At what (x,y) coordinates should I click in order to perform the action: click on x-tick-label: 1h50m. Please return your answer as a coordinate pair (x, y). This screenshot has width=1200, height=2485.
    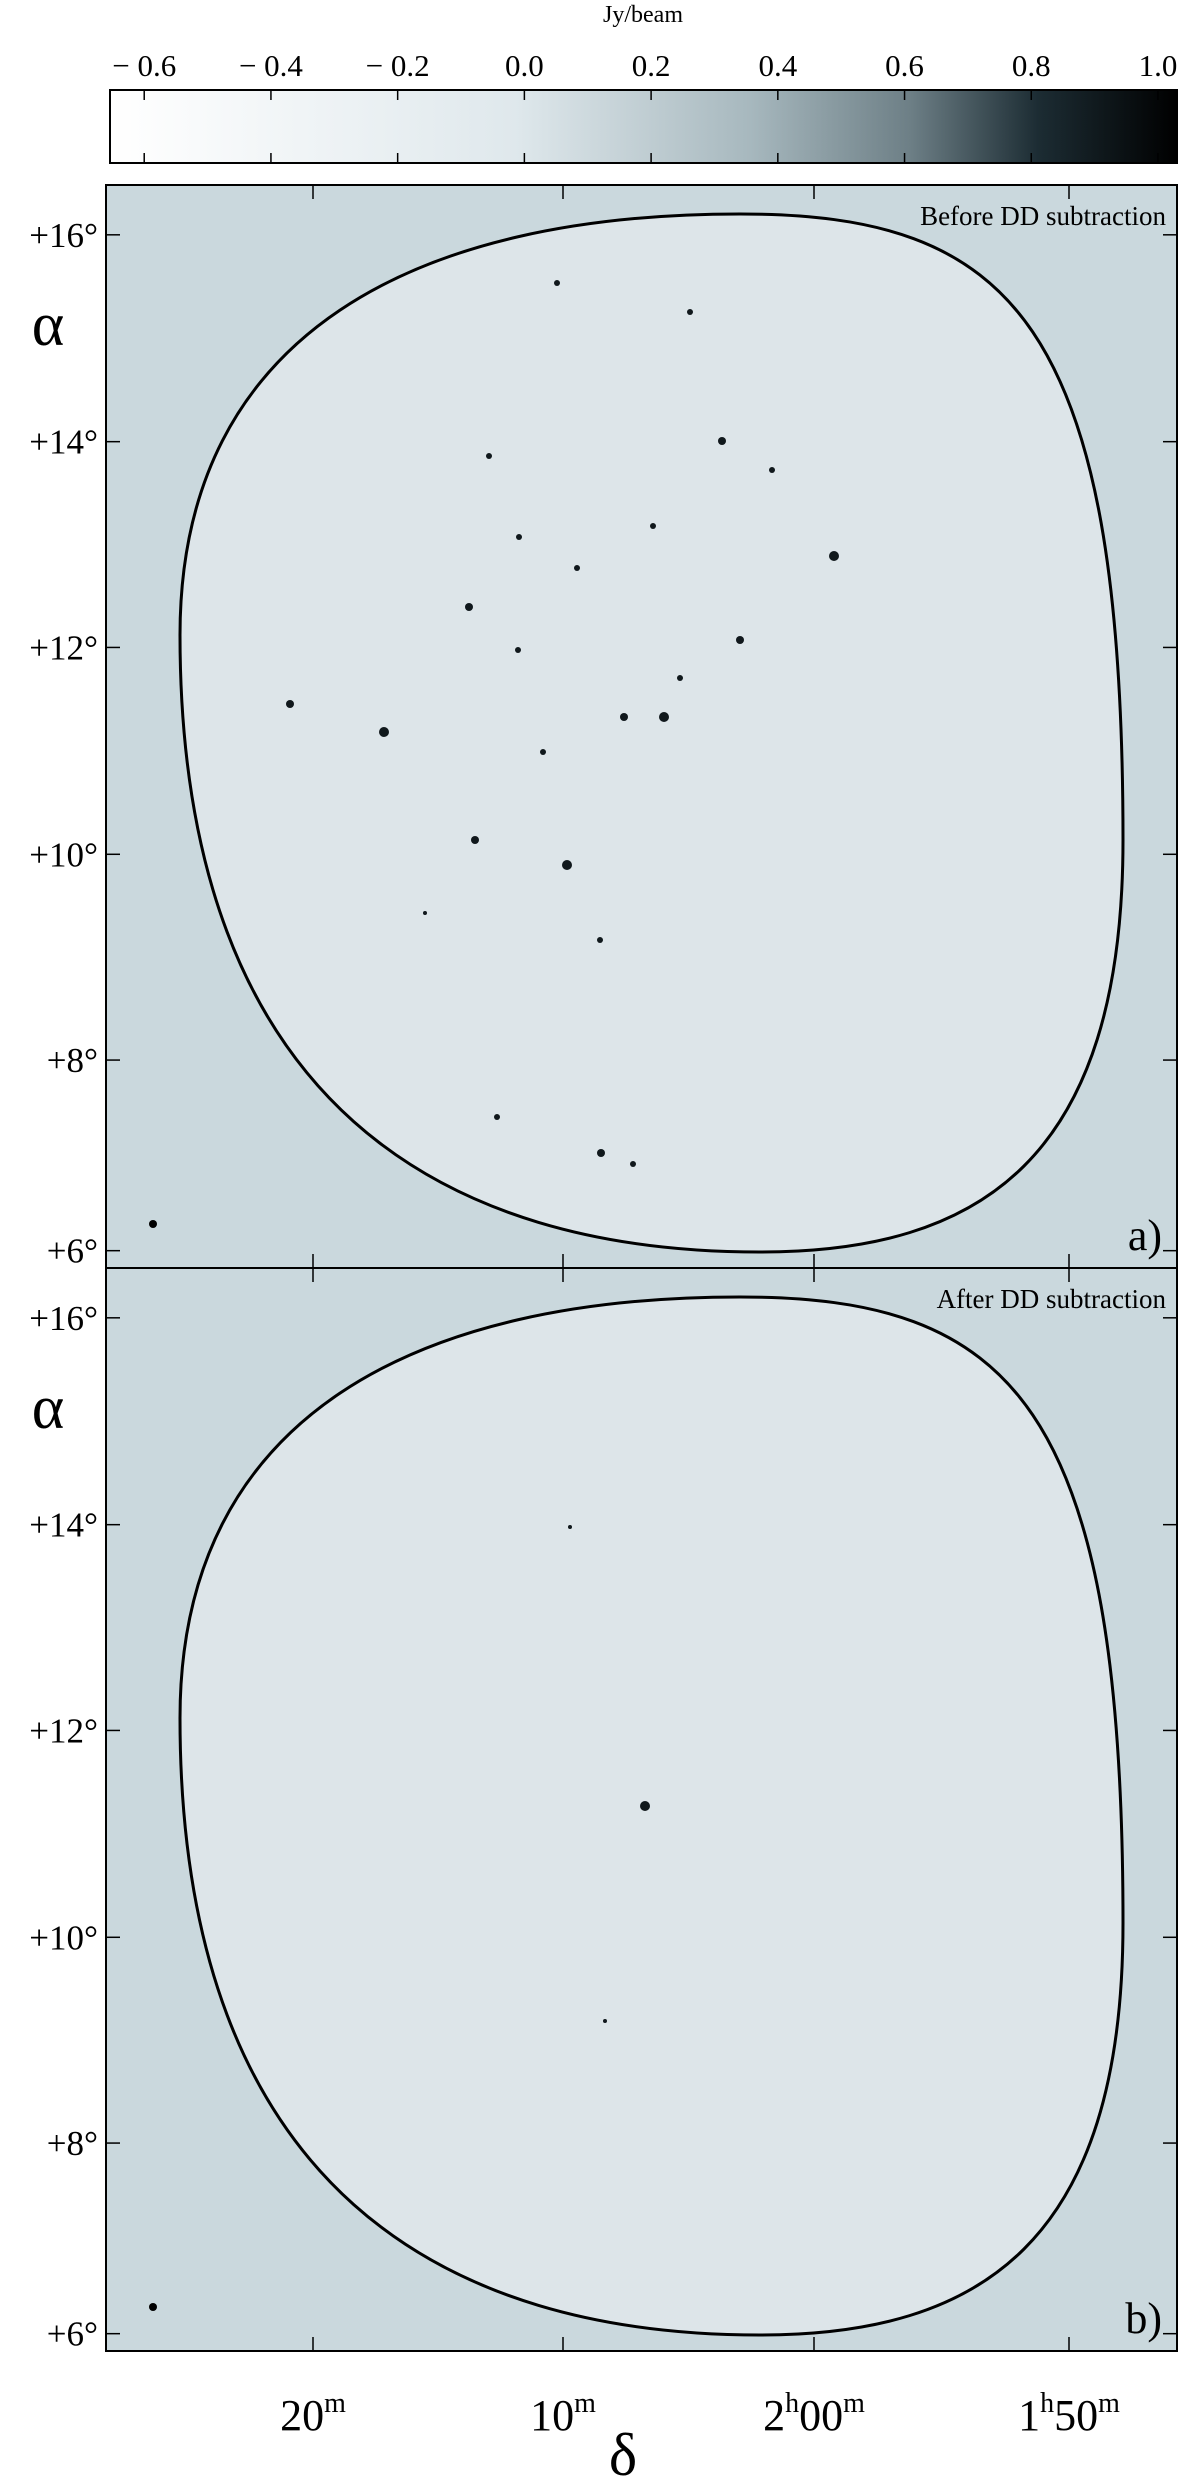
    Looking at the image, I should click on (1069, 2414).